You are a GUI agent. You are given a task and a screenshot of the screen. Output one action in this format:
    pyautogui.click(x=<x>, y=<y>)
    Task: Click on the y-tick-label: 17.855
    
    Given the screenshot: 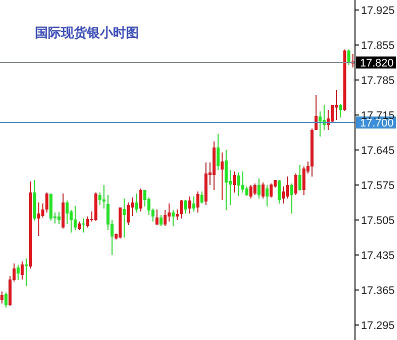 What is the action you would take?
    pyautogui.click(x=378, y=46)
    